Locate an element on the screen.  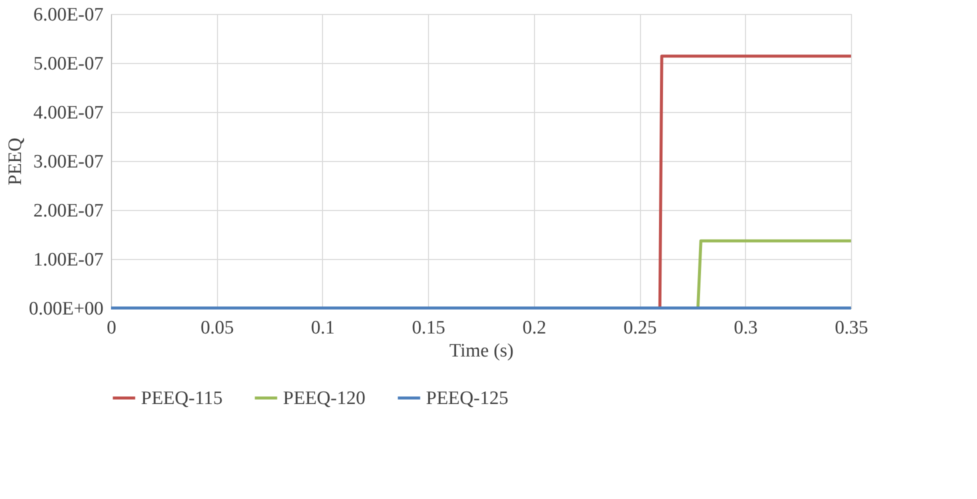
legend-label: PEEQ-125 is located at coordinates (467, 398).